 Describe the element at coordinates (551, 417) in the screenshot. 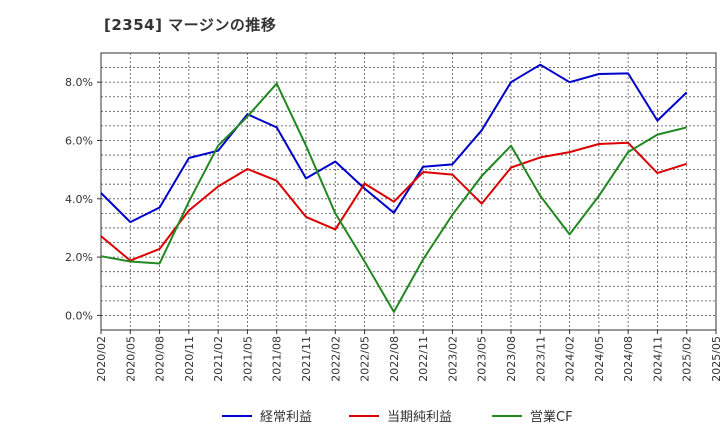

I see `legend-label: 営業CF` at that location.